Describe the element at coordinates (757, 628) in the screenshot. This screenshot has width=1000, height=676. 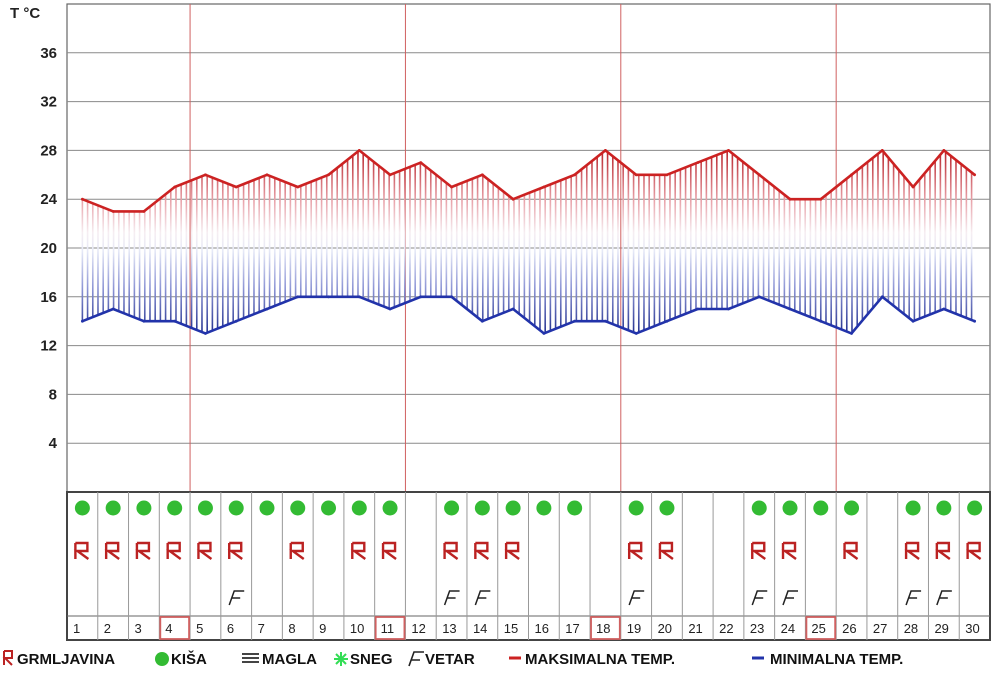
I see `day-label-23: 23` at that location.